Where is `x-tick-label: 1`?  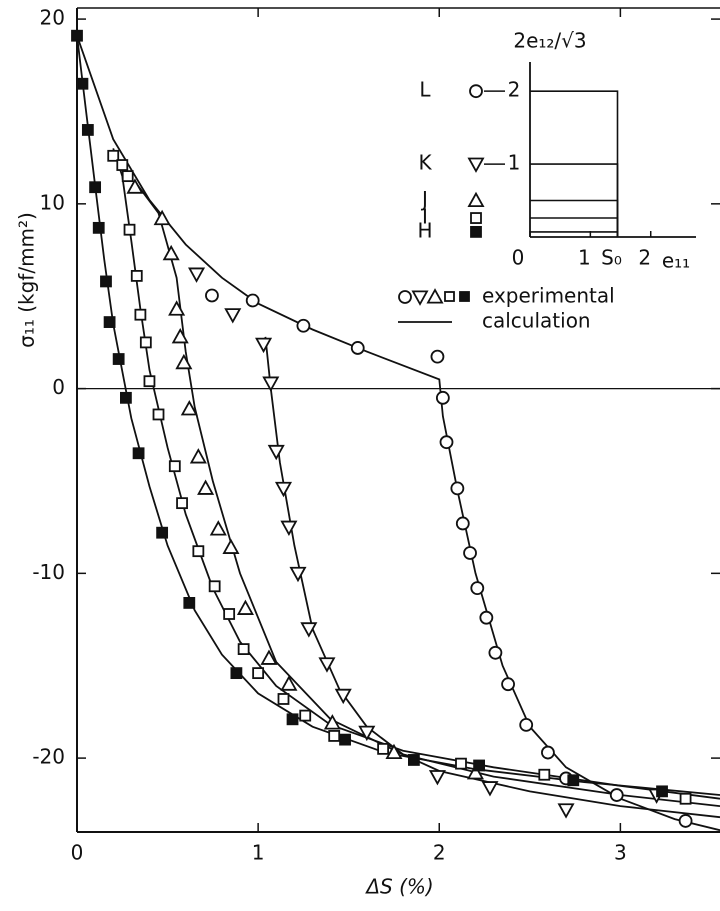
x-tick-label: 1 is located at coordinates (258, 853).